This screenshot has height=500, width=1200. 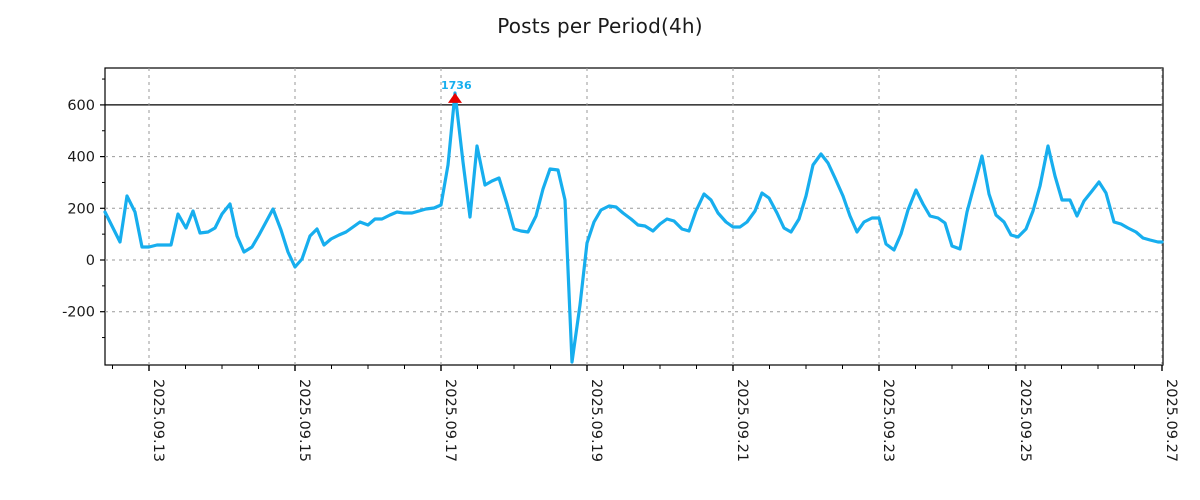 I want to click on x-tick-marks, so click(x=637, y=368).